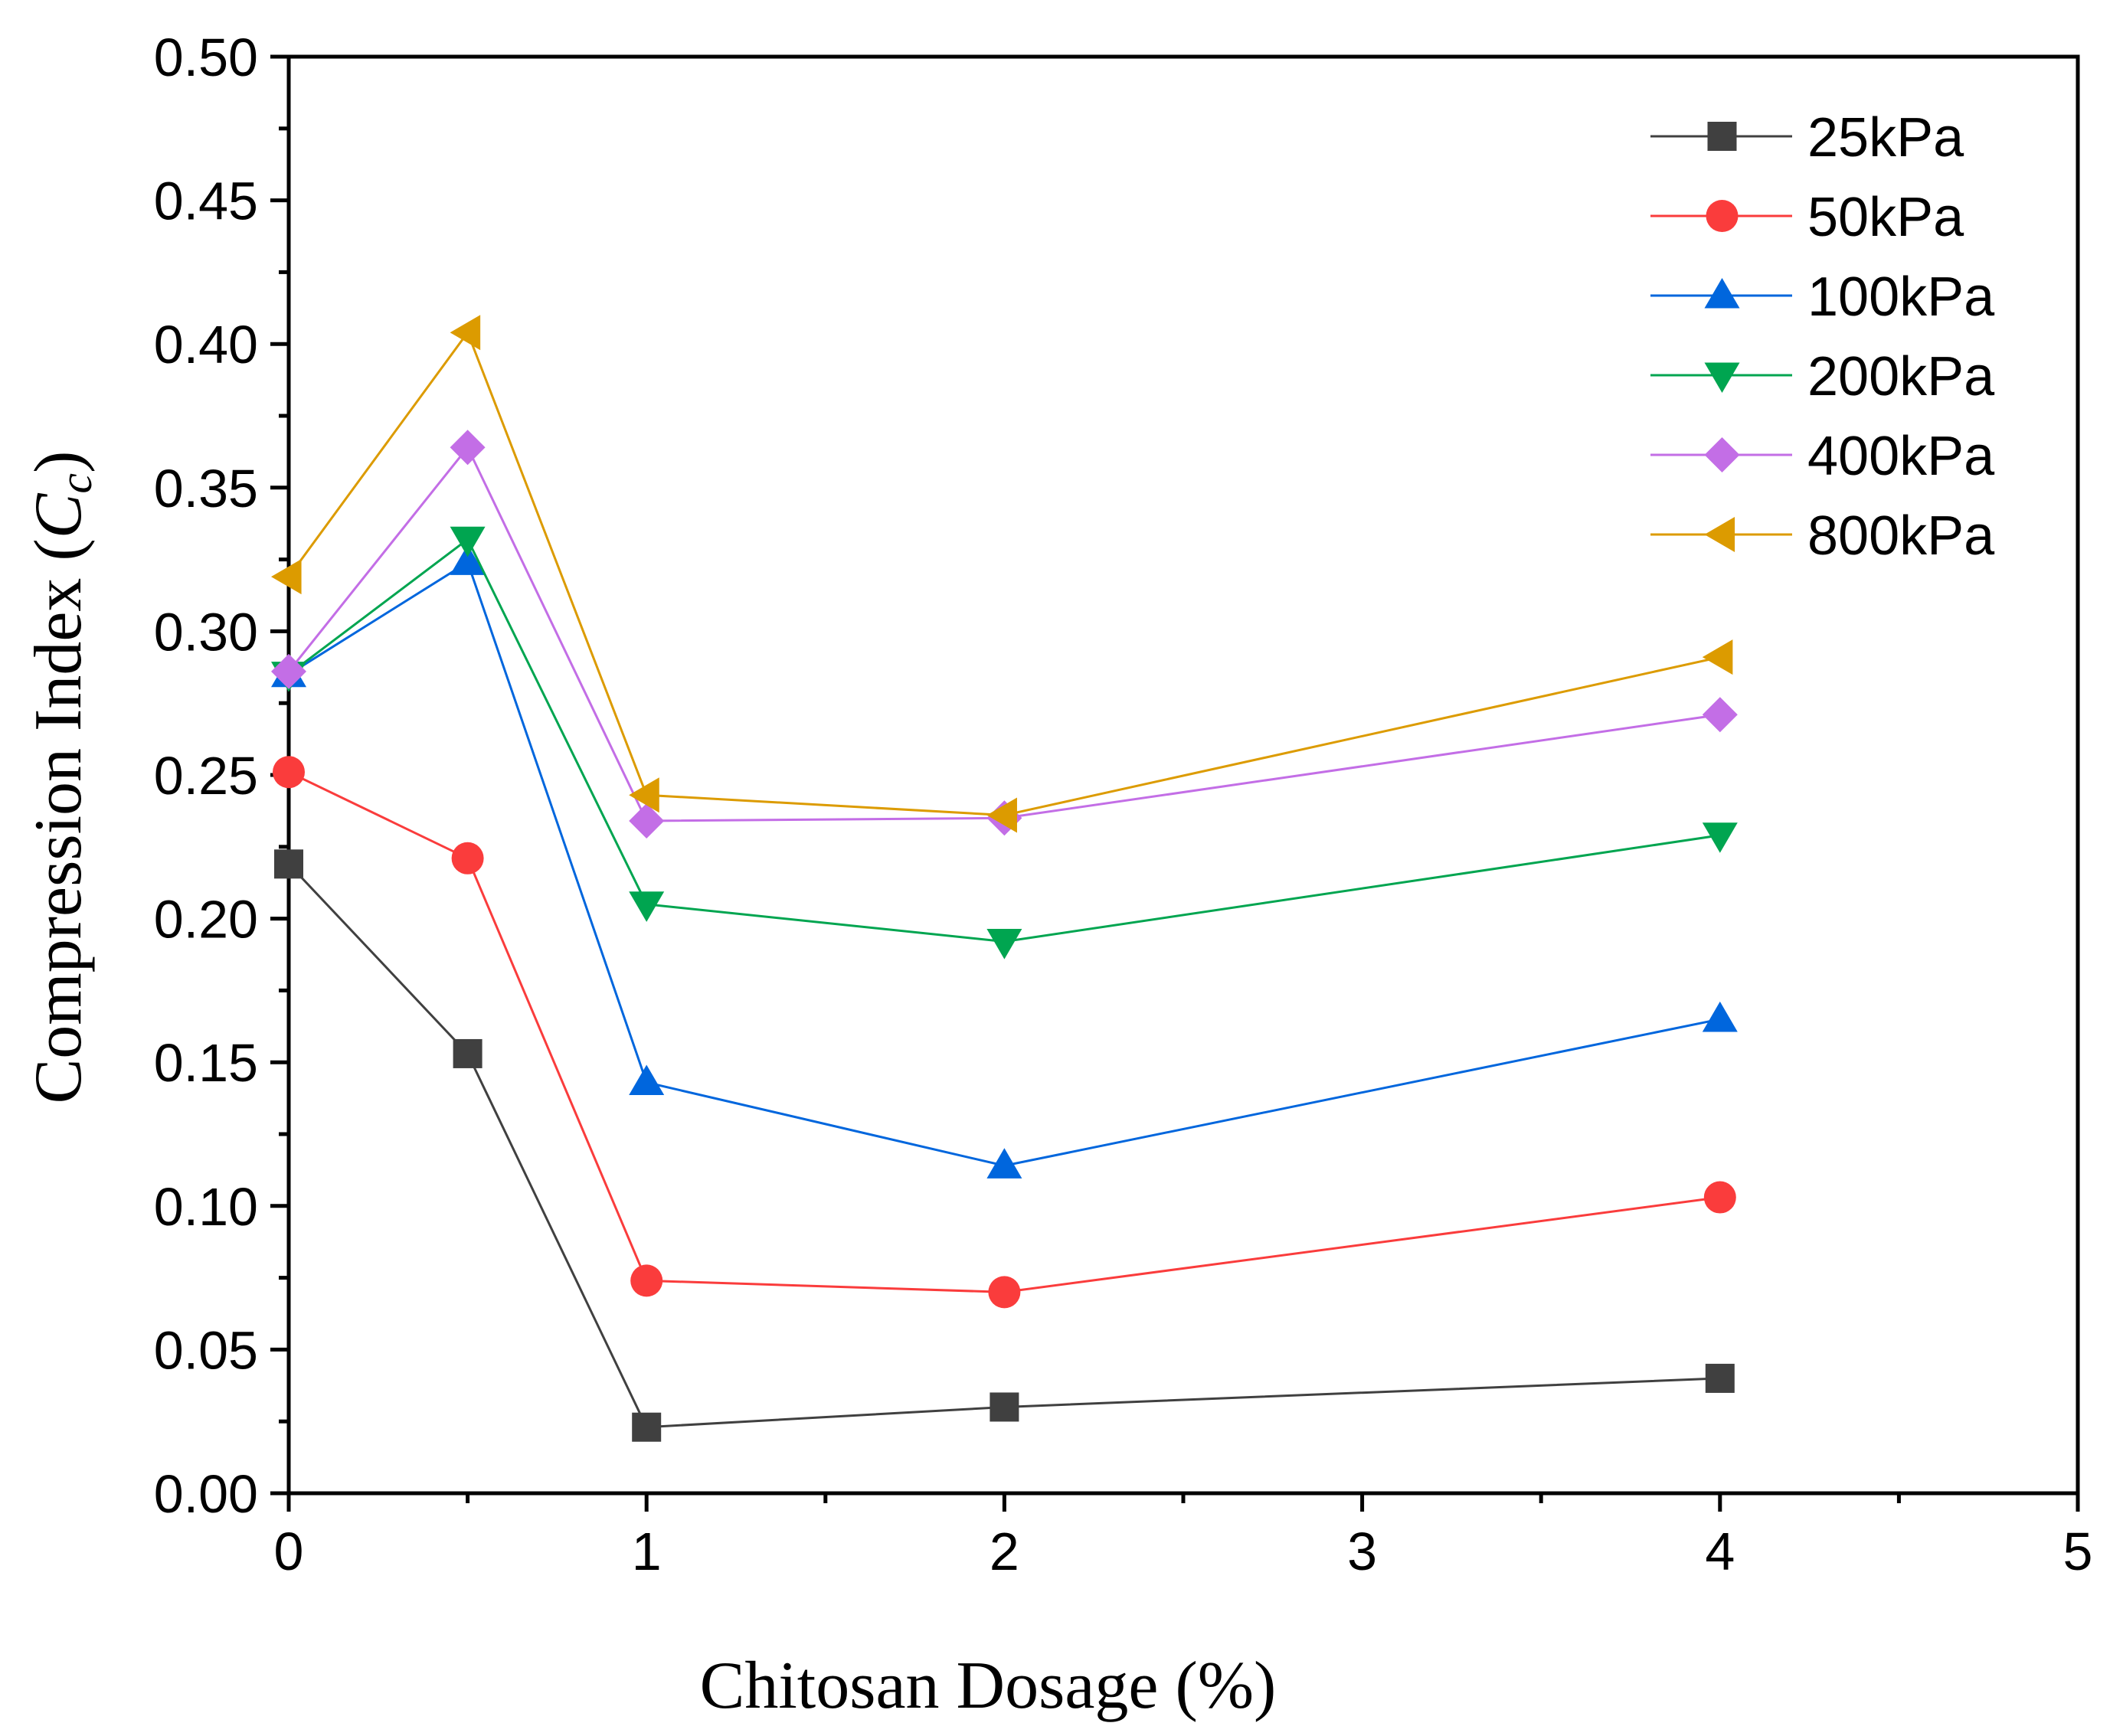  Describe the element at coordinates (1005, 1551) in the screenshot. I see `x-tick-label: 2` at that location.